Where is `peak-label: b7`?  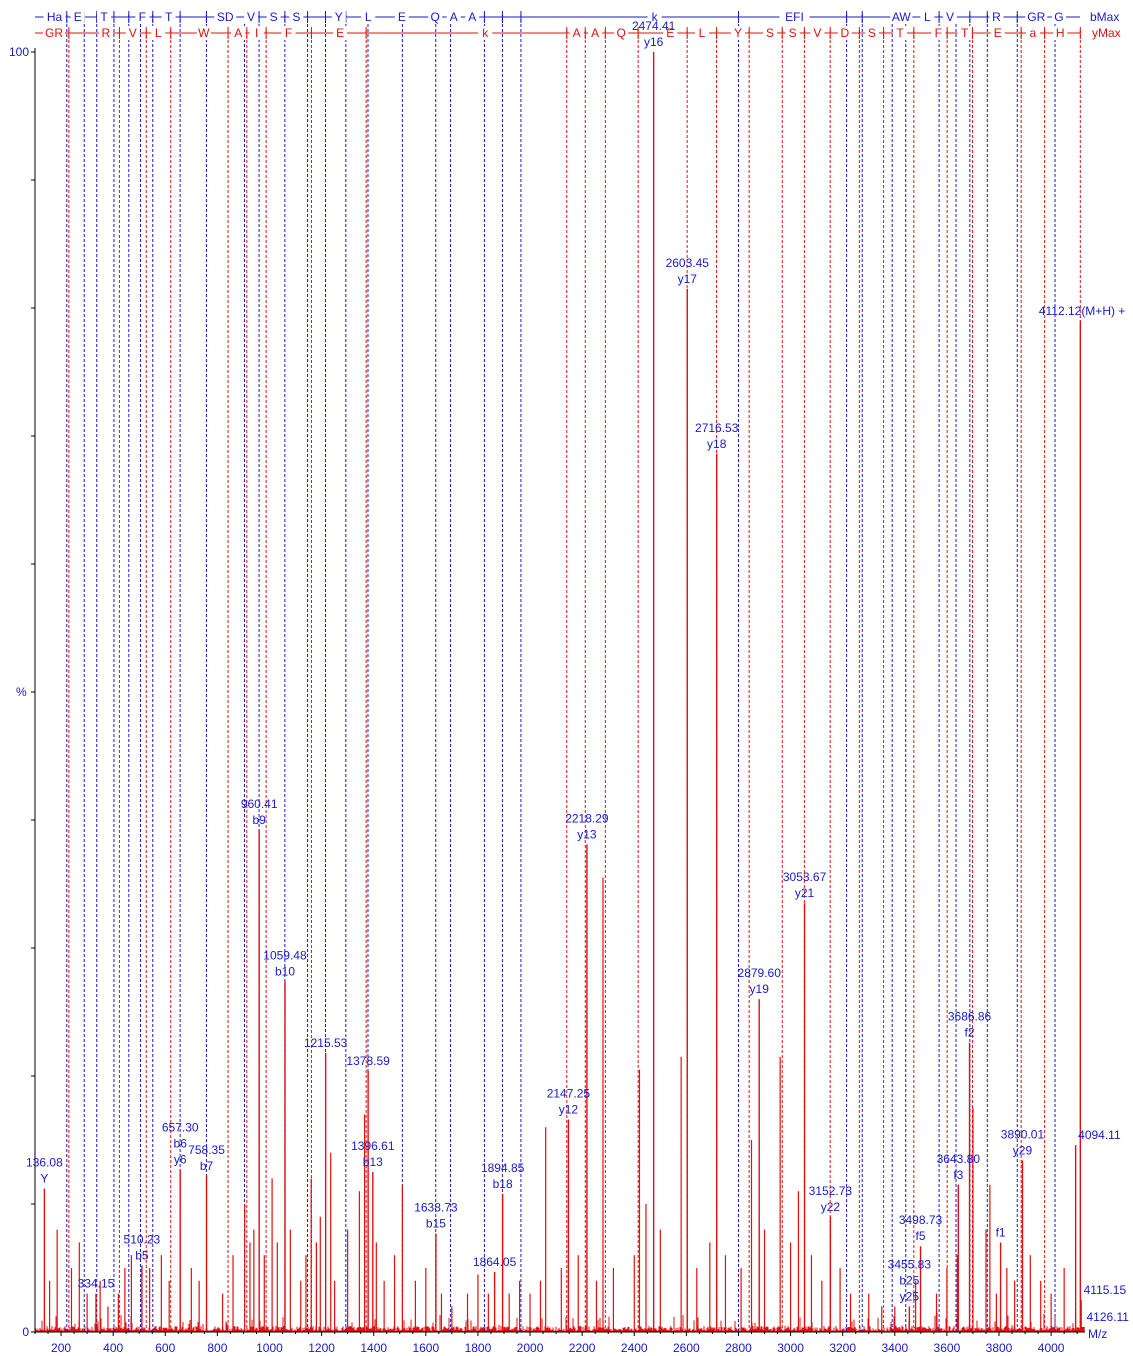
peak-label: b7 is located at coordinates (207, 1166).